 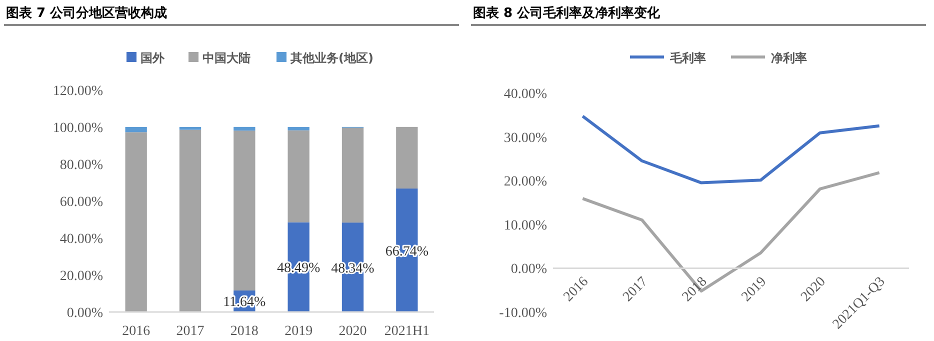 What do you see at coordinates (332, 58) in the screenshot?
I see `legend-label: 其他业务(地区)` at bounding box center [332, 58].